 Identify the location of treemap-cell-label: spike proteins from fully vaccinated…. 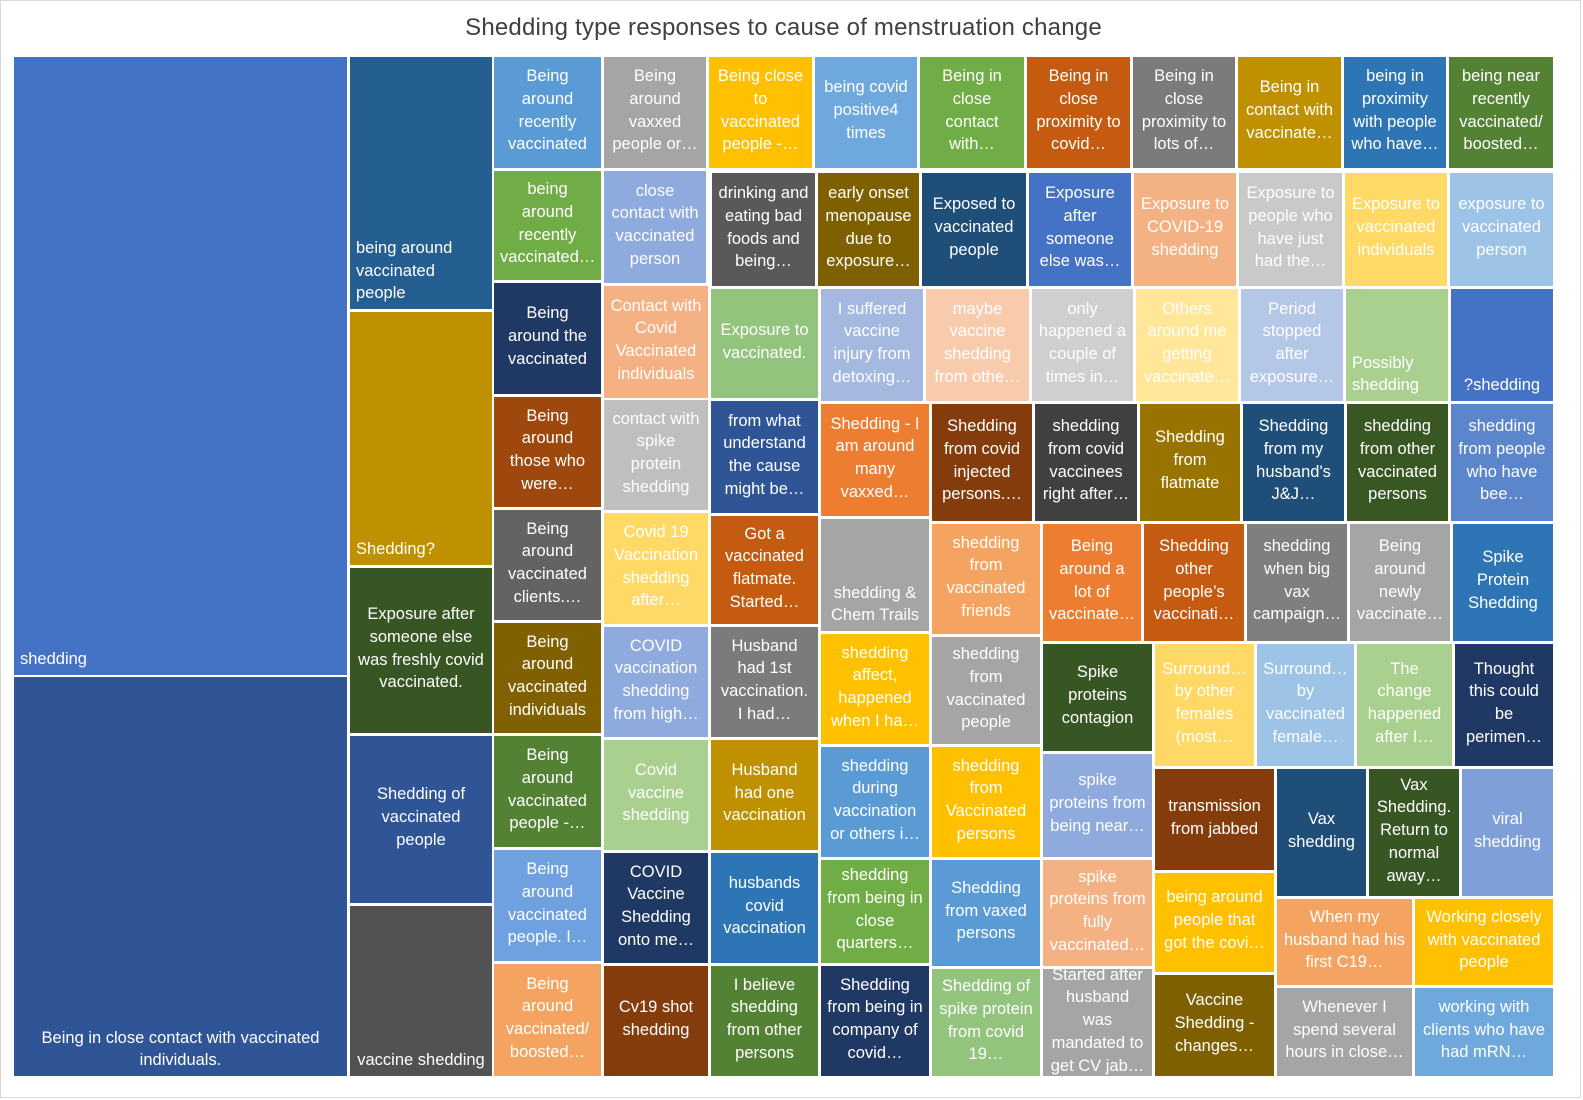
(1097, 910).